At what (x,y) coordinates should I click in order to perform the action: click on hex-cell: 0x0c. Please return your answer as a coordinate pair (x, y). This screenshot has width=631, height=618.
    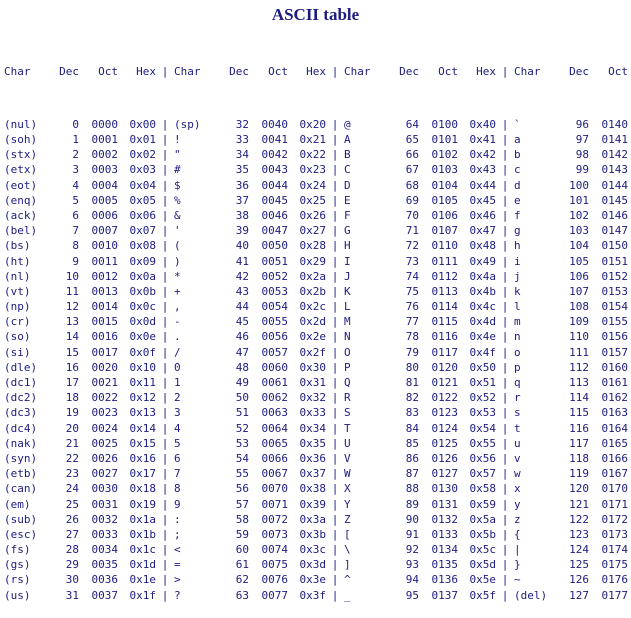
    Looking at the image, I should click on (143, 307).